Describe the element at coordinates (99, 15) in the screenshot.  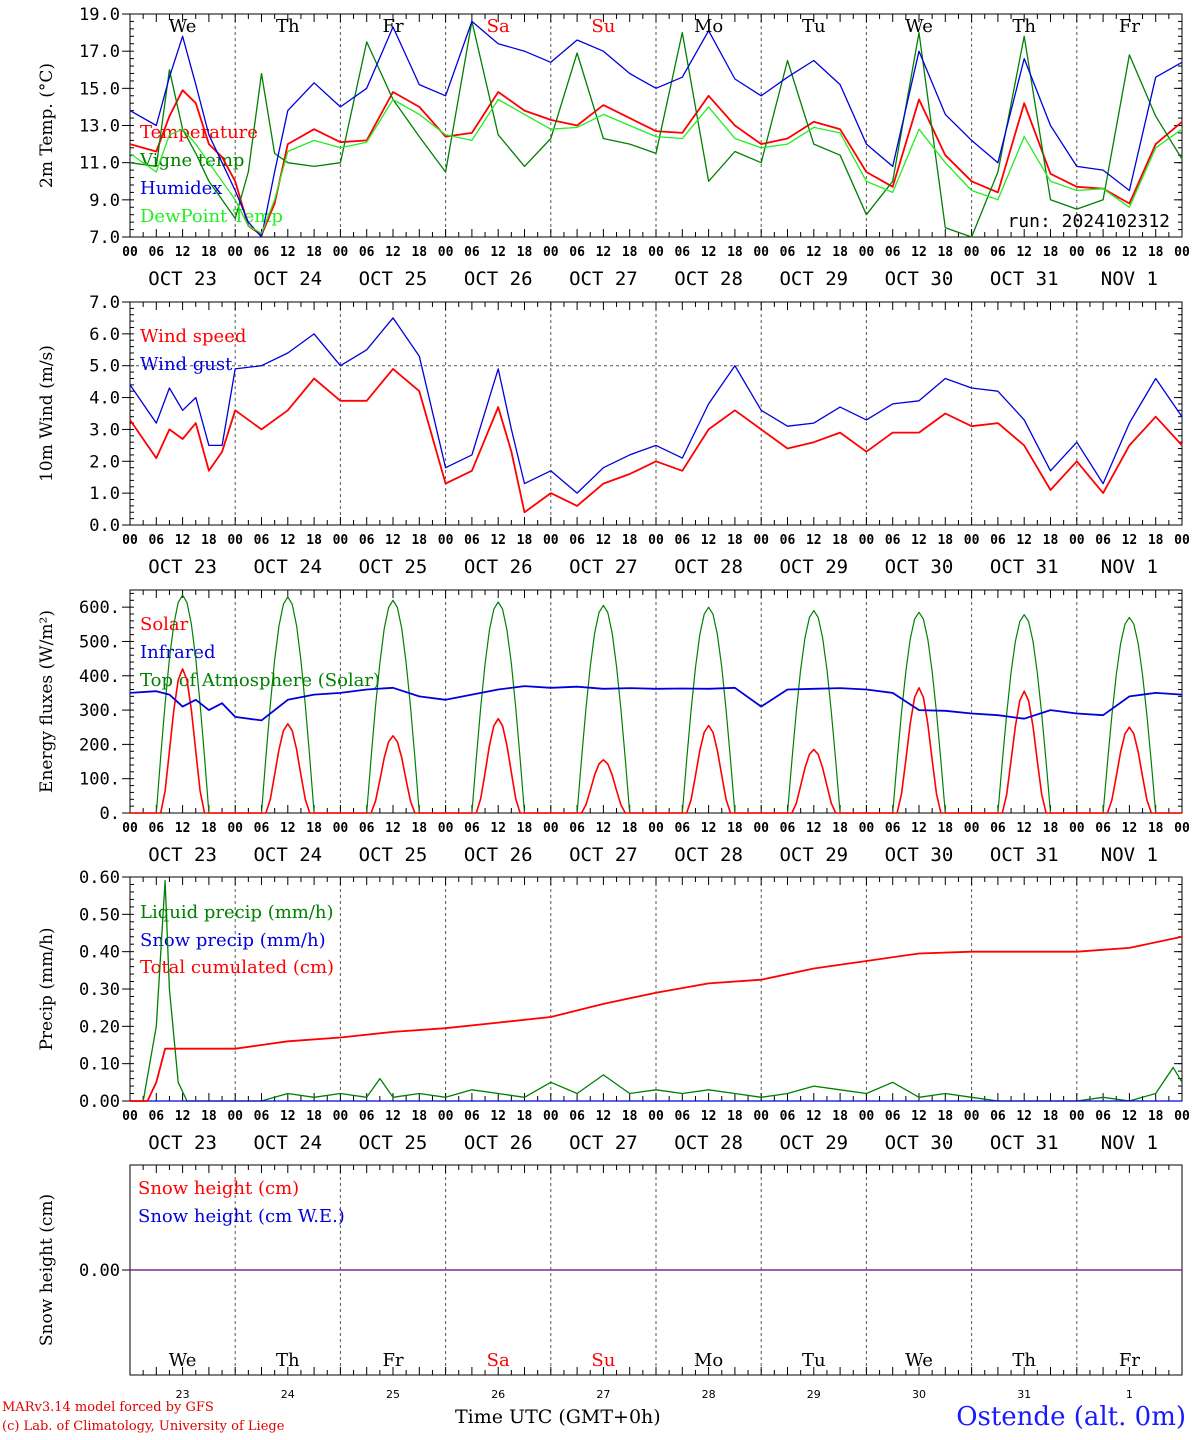
I see `panel-1-ytick-label: 19.0` at that location.